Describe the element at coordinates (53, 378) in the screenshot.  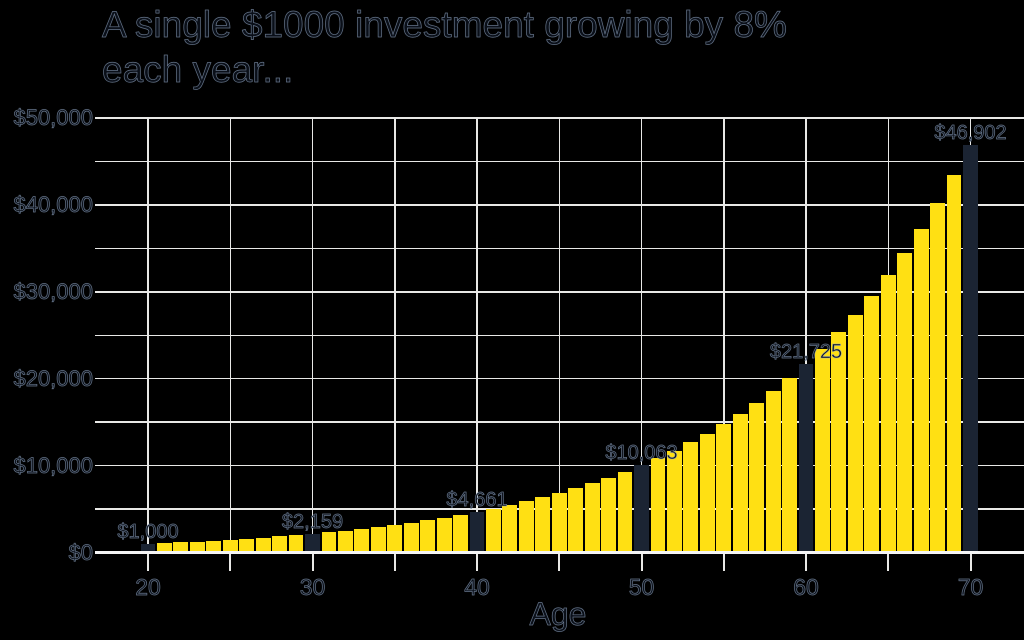
I see `y-tick-label: $20,000` at that location.